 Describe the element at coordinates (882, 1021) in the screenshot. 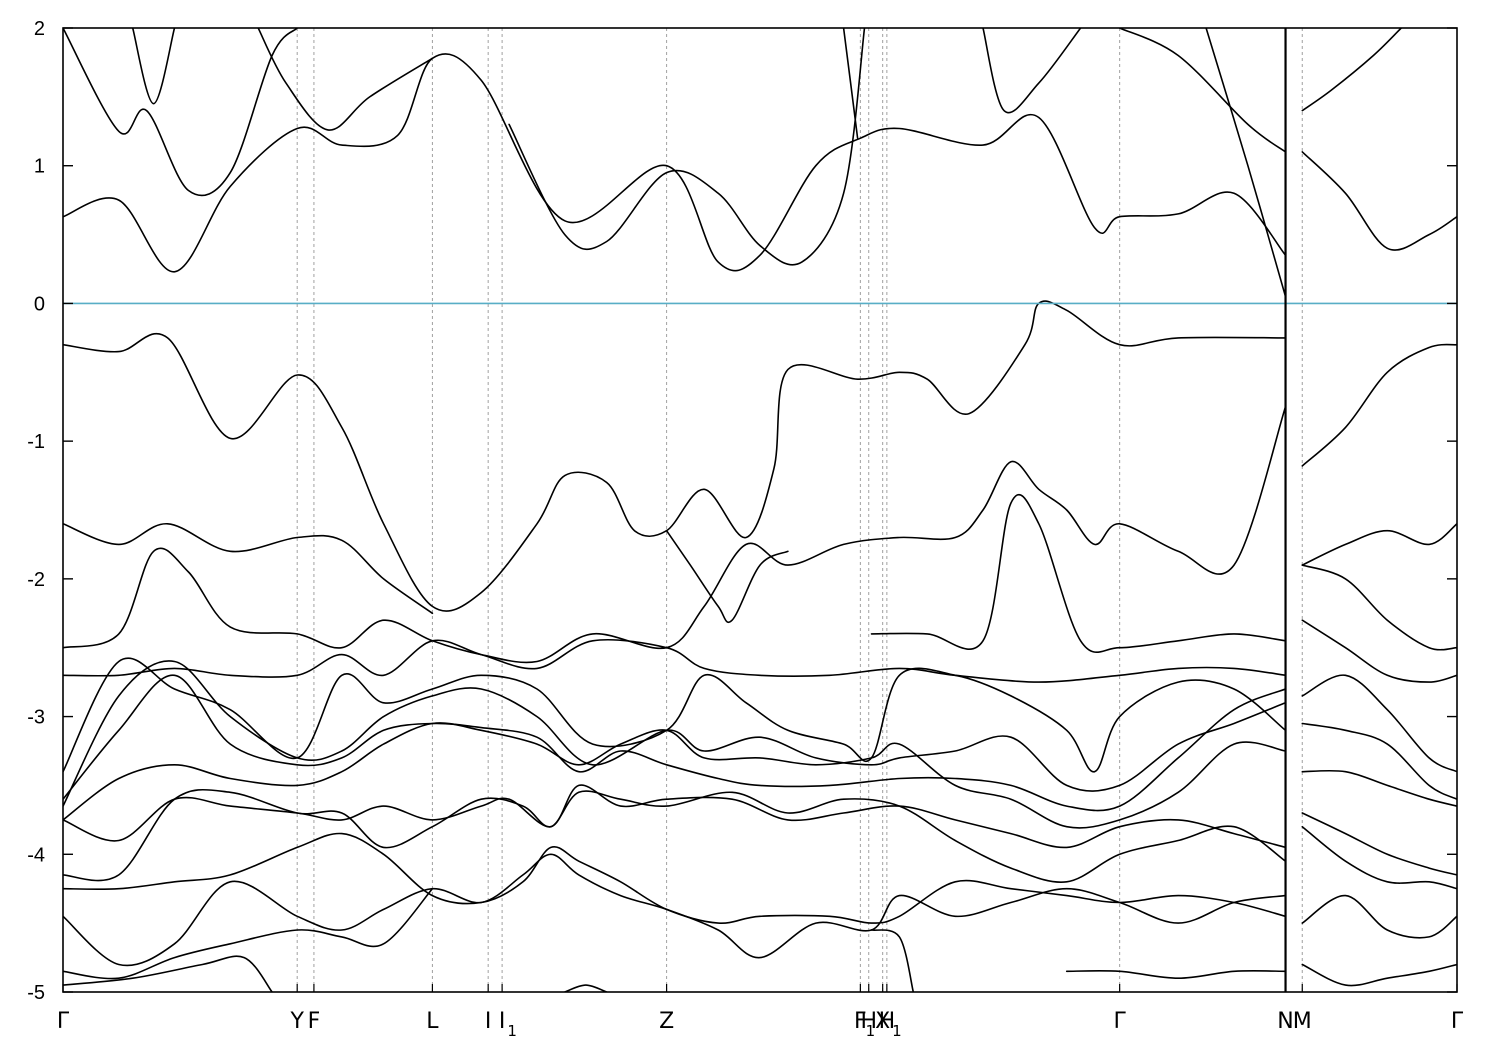

I see `kpoint-label: X` at that location.